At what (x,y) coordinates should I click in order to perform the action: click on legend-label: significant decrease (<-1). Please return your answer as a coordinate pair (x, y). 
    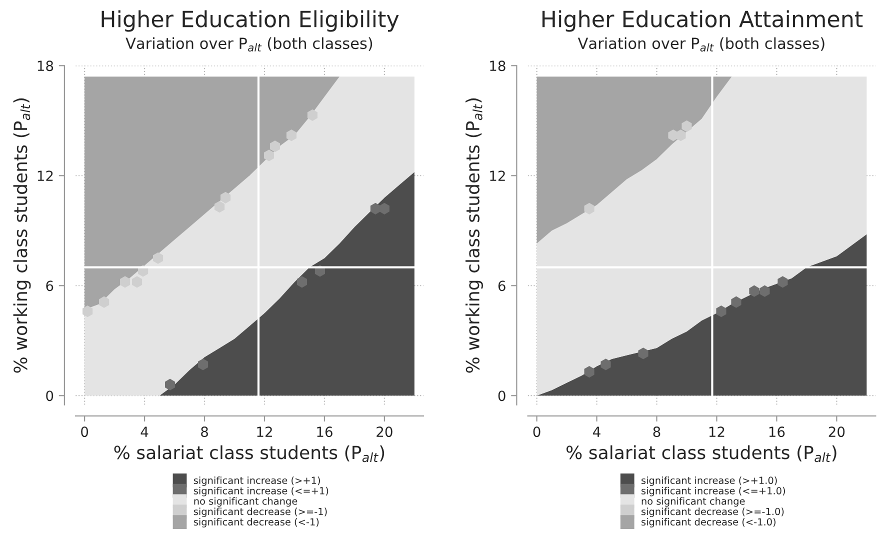
    Looking at the image, I should click on (256, 523).